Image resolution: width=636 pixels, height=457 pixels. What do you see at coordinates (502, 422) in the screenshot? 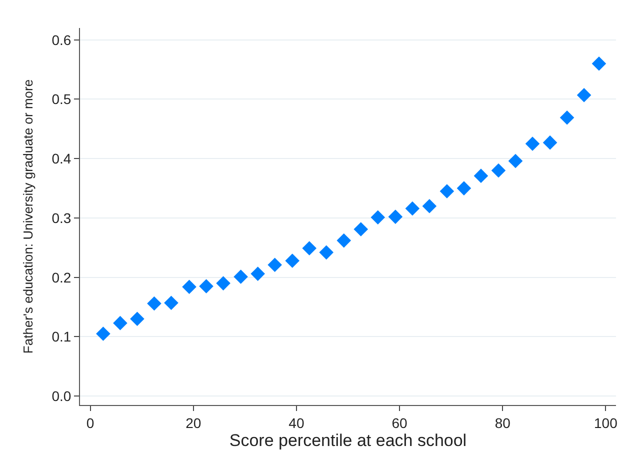
I see `x-tick-label: 80` at bounding box center [502, 422].